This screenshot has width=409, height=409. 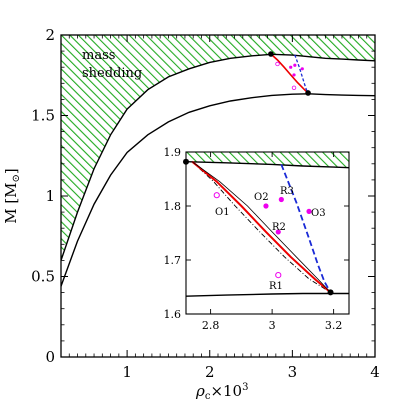 I want to click on label-r1: R1, so click(x=276, y=286).